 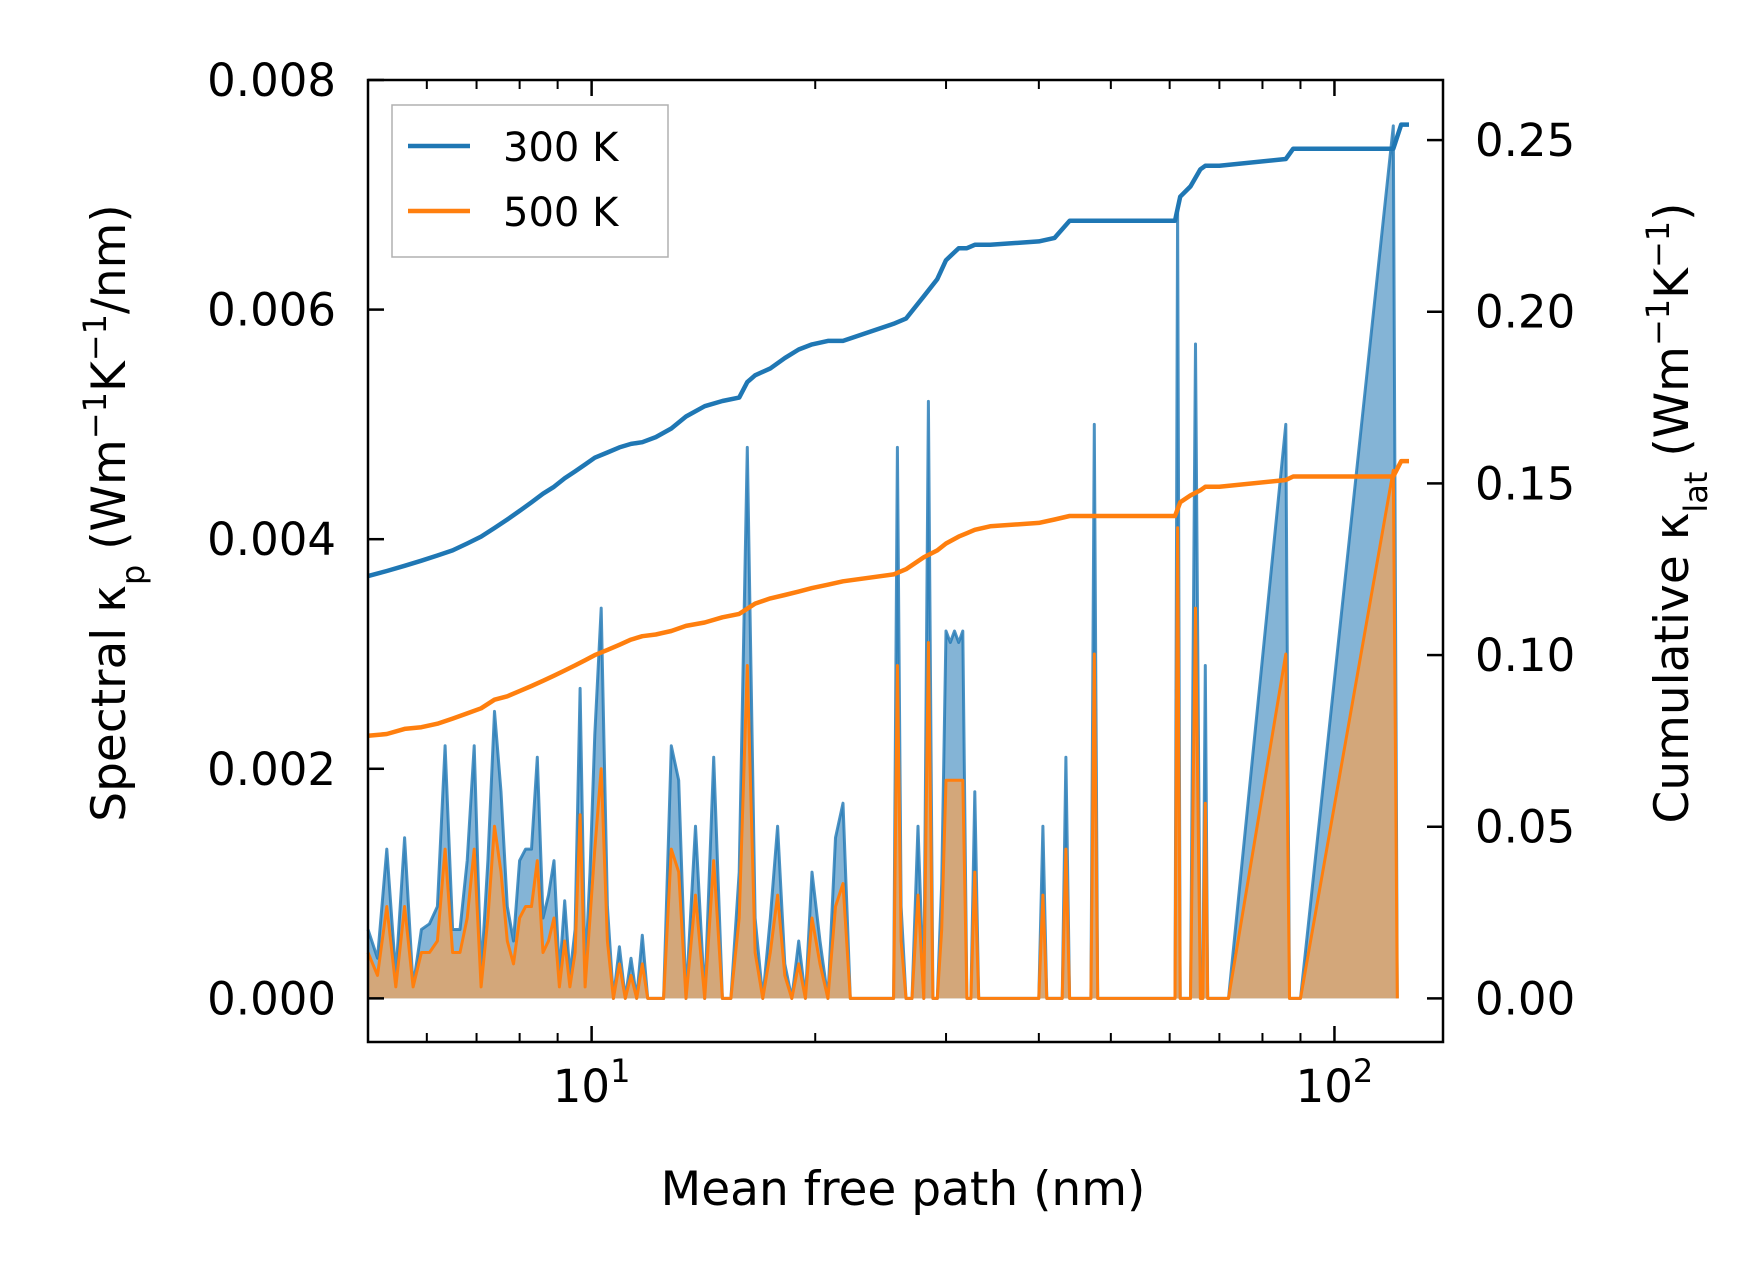 I want to click on left-axis-title-unit-k: K, so click(x=109, y=376).